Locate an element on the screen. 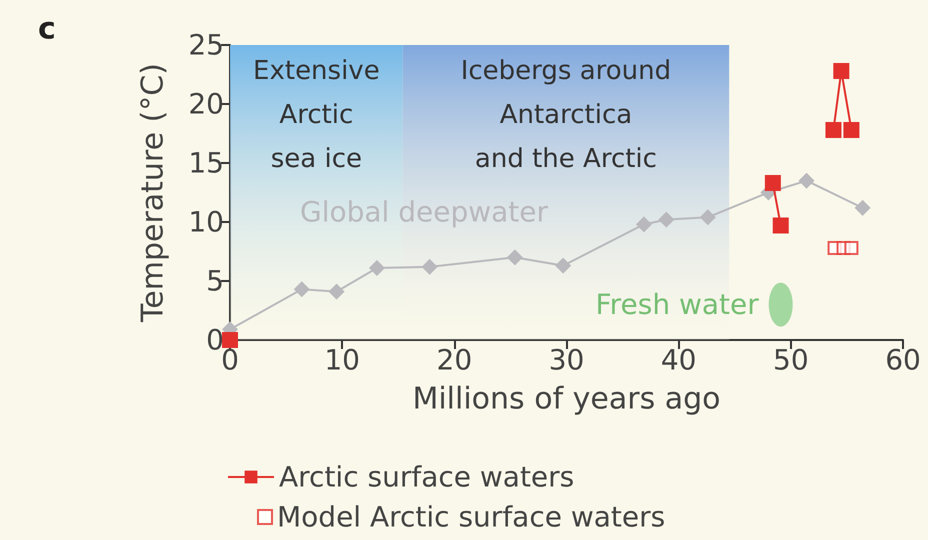 This screenshot has width=928, height=540. y-tick-label: 5 is located at coordinates (215, 281).